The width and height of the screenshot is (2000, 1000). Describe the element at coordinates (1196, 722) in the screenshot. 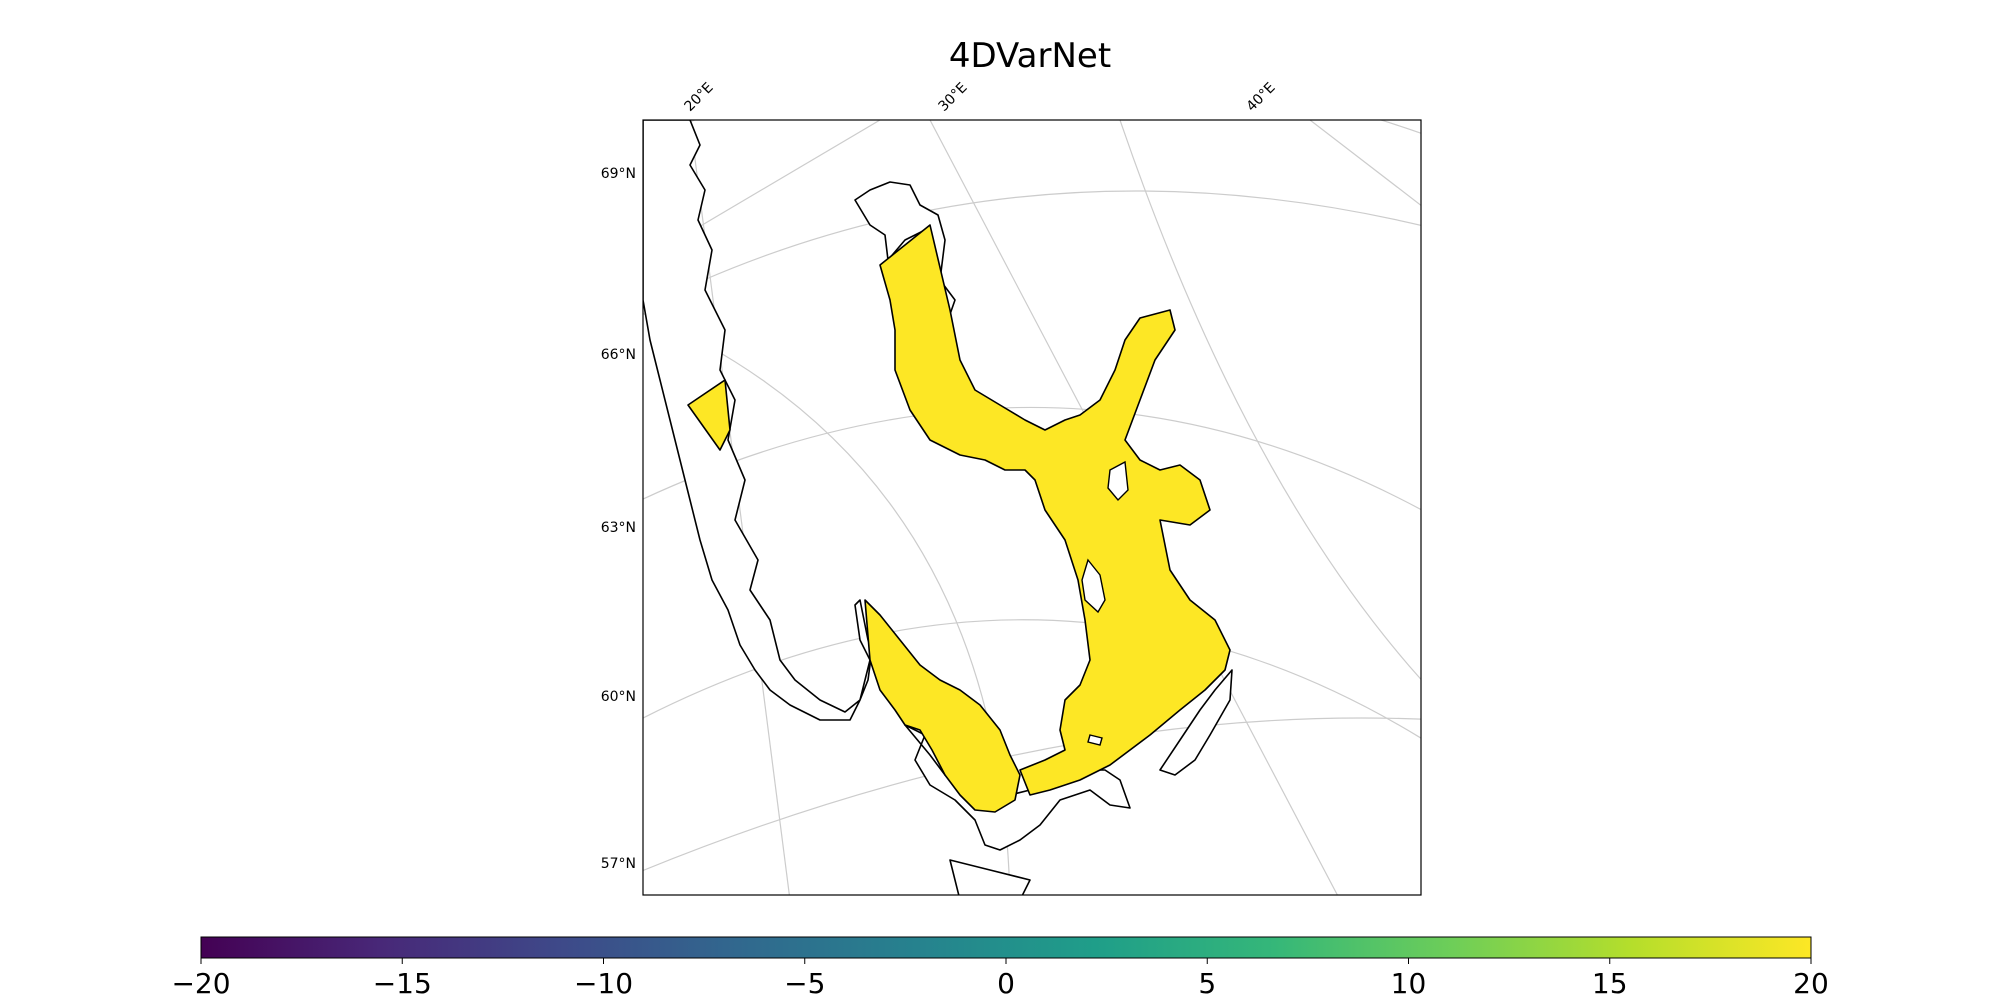

I see `east-coast` at that location.